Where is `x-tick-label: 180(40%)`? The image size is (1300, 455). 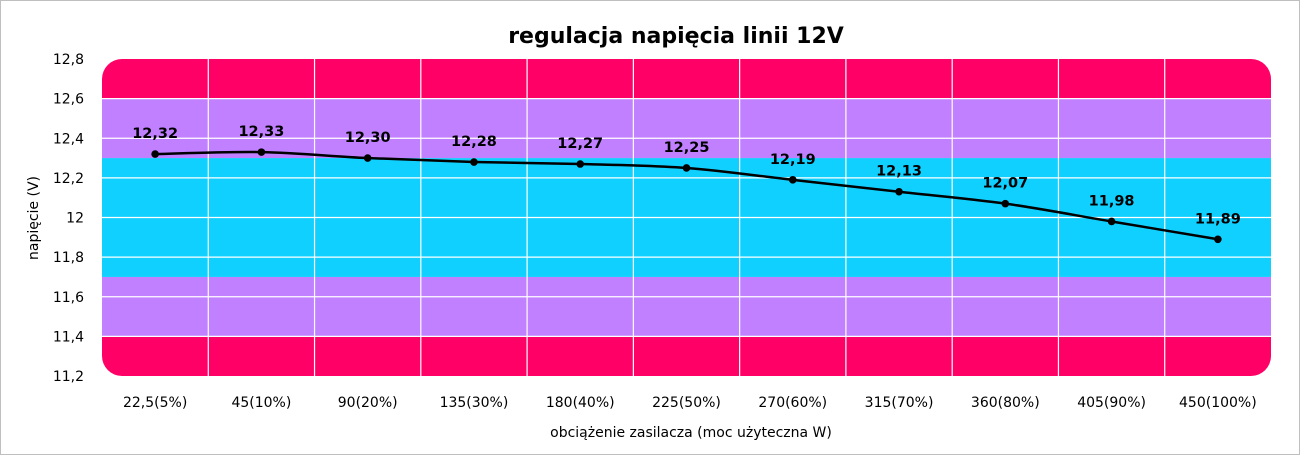 x-tick-label: 180(40%) is located at coordinates (580, 403).